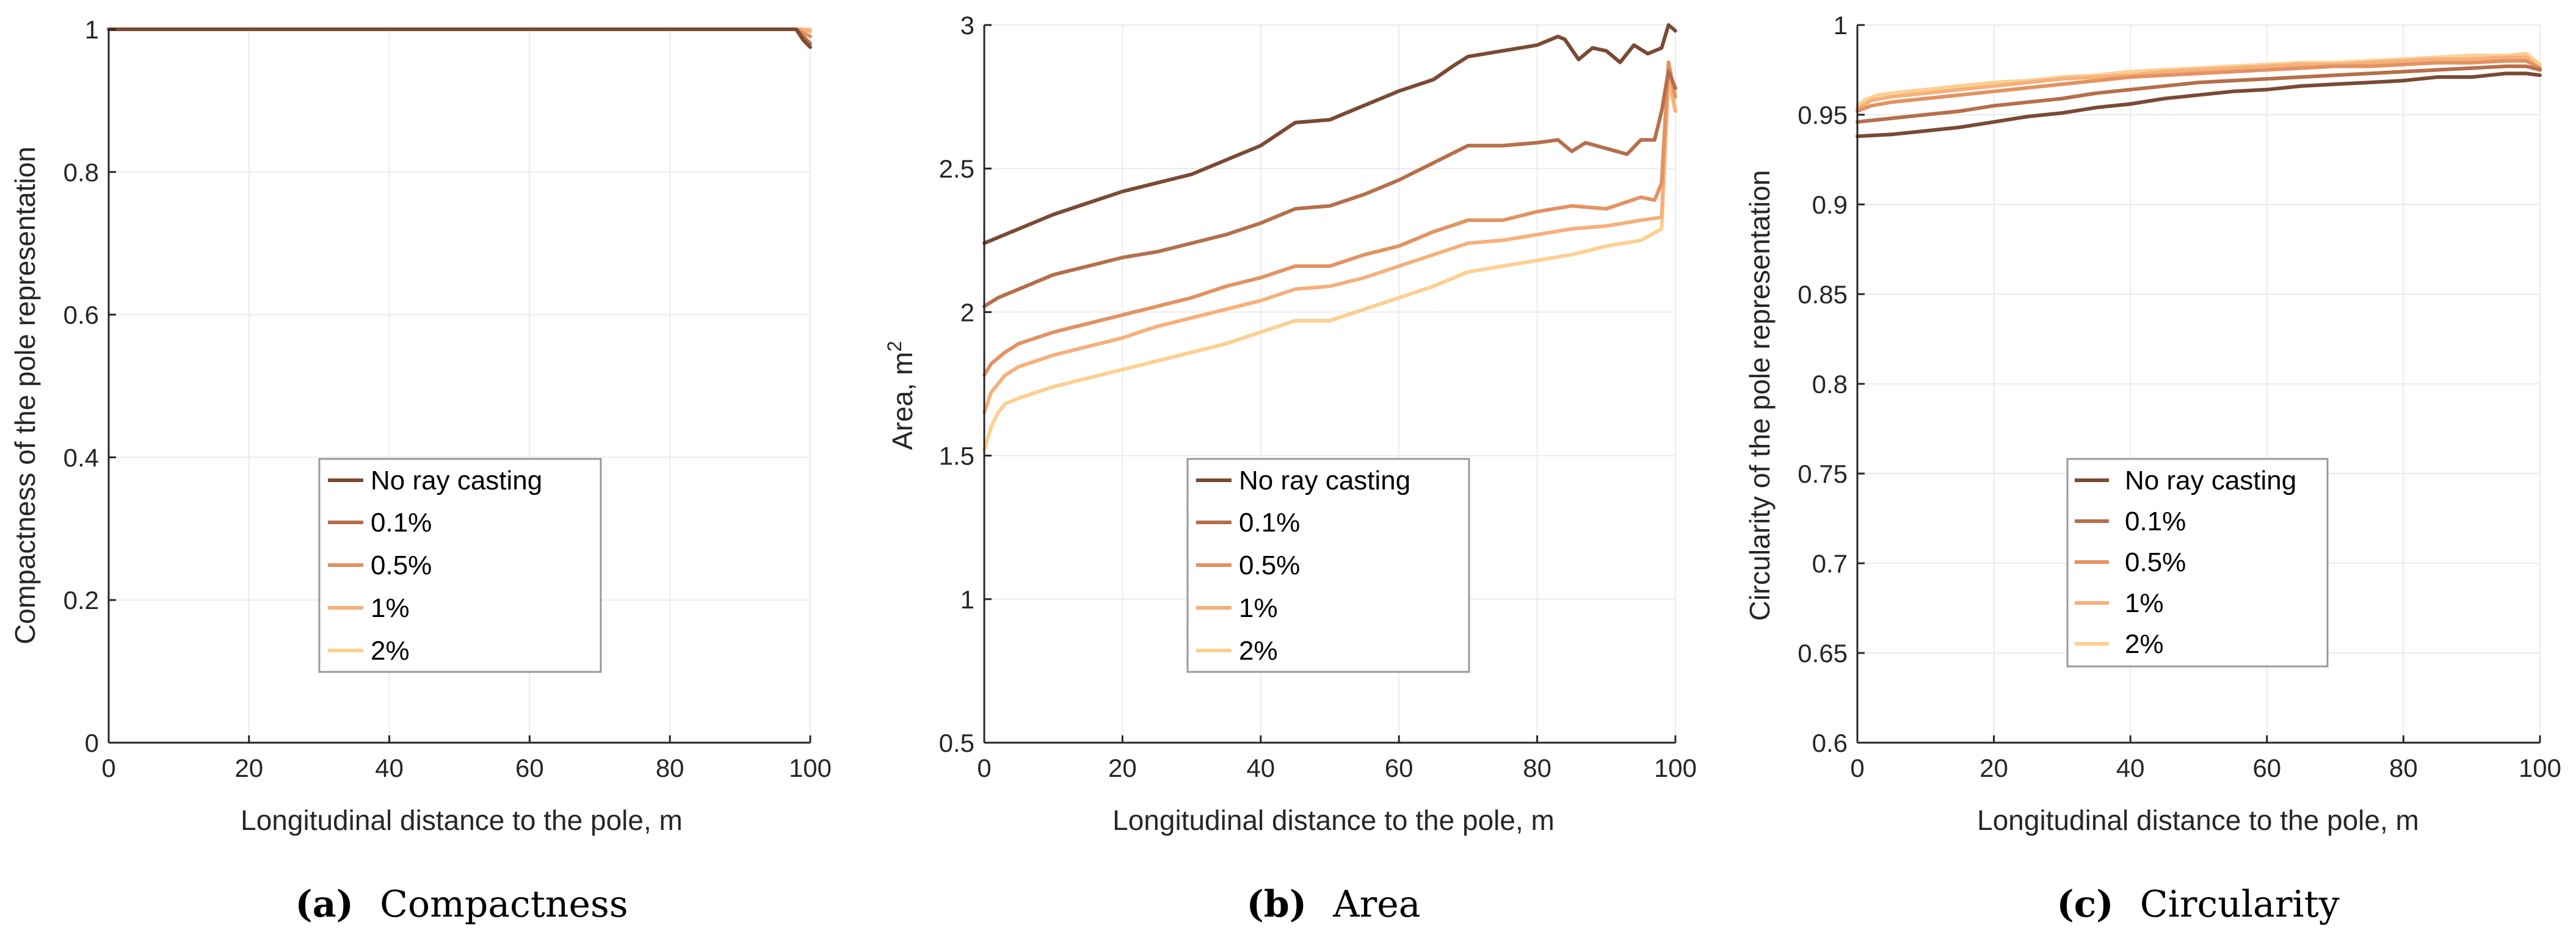  Describe the element at coordinates (967, 312) in the screenshot. I see `y-tick-label: 2` at that location.